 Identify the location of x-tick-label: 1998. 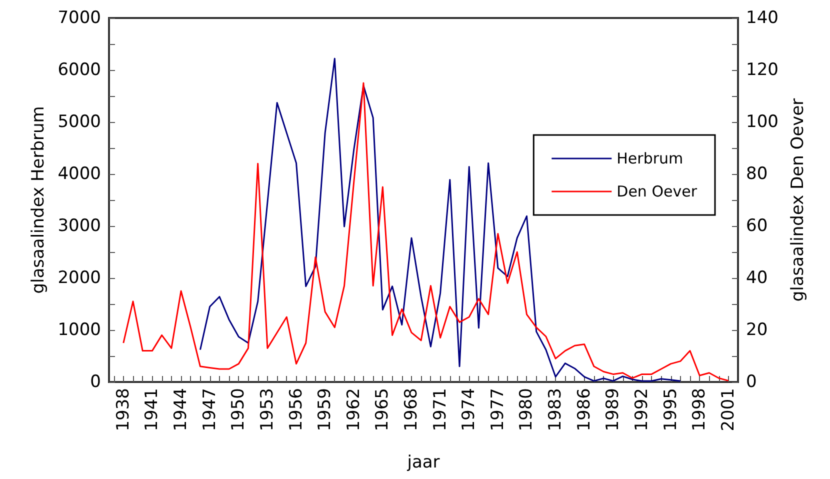
(700, 410).